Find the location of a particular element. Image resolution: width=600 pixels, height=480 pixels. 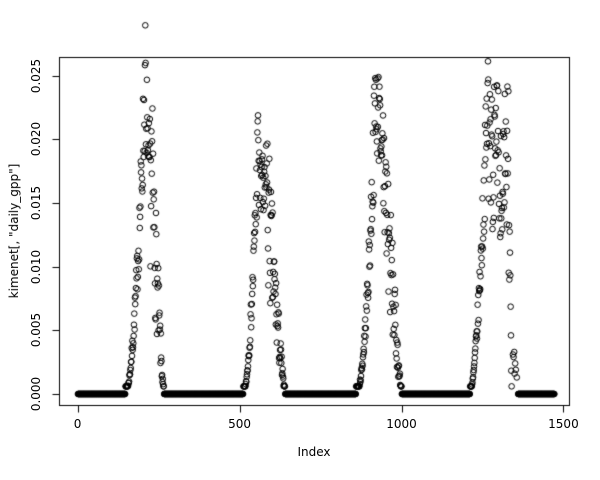

y-tick-label: 0.010 is located at coordinates (36, 266).